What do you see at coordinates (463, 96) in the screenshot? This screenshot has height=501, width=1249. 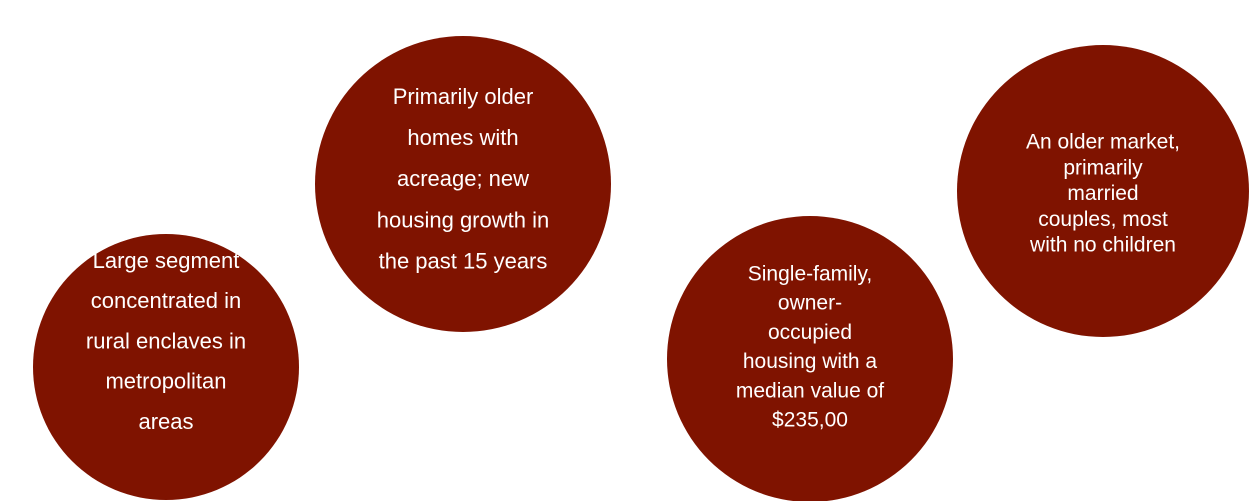 I see `bubble-text: Primarily older` at bounding box center [463, 96].